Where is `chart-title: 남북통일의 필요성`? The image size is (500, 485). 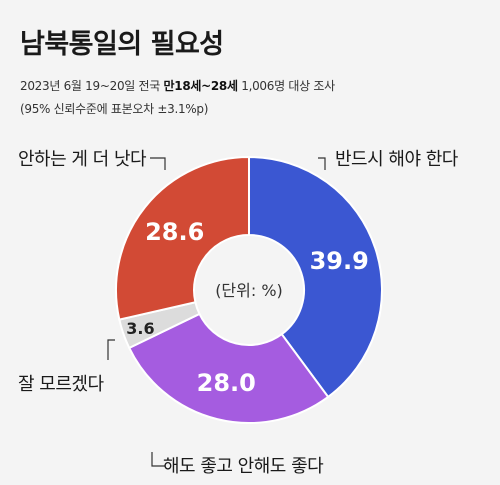 chart-title: 남북통일의 필요성 is located at coordinates (122, 44).